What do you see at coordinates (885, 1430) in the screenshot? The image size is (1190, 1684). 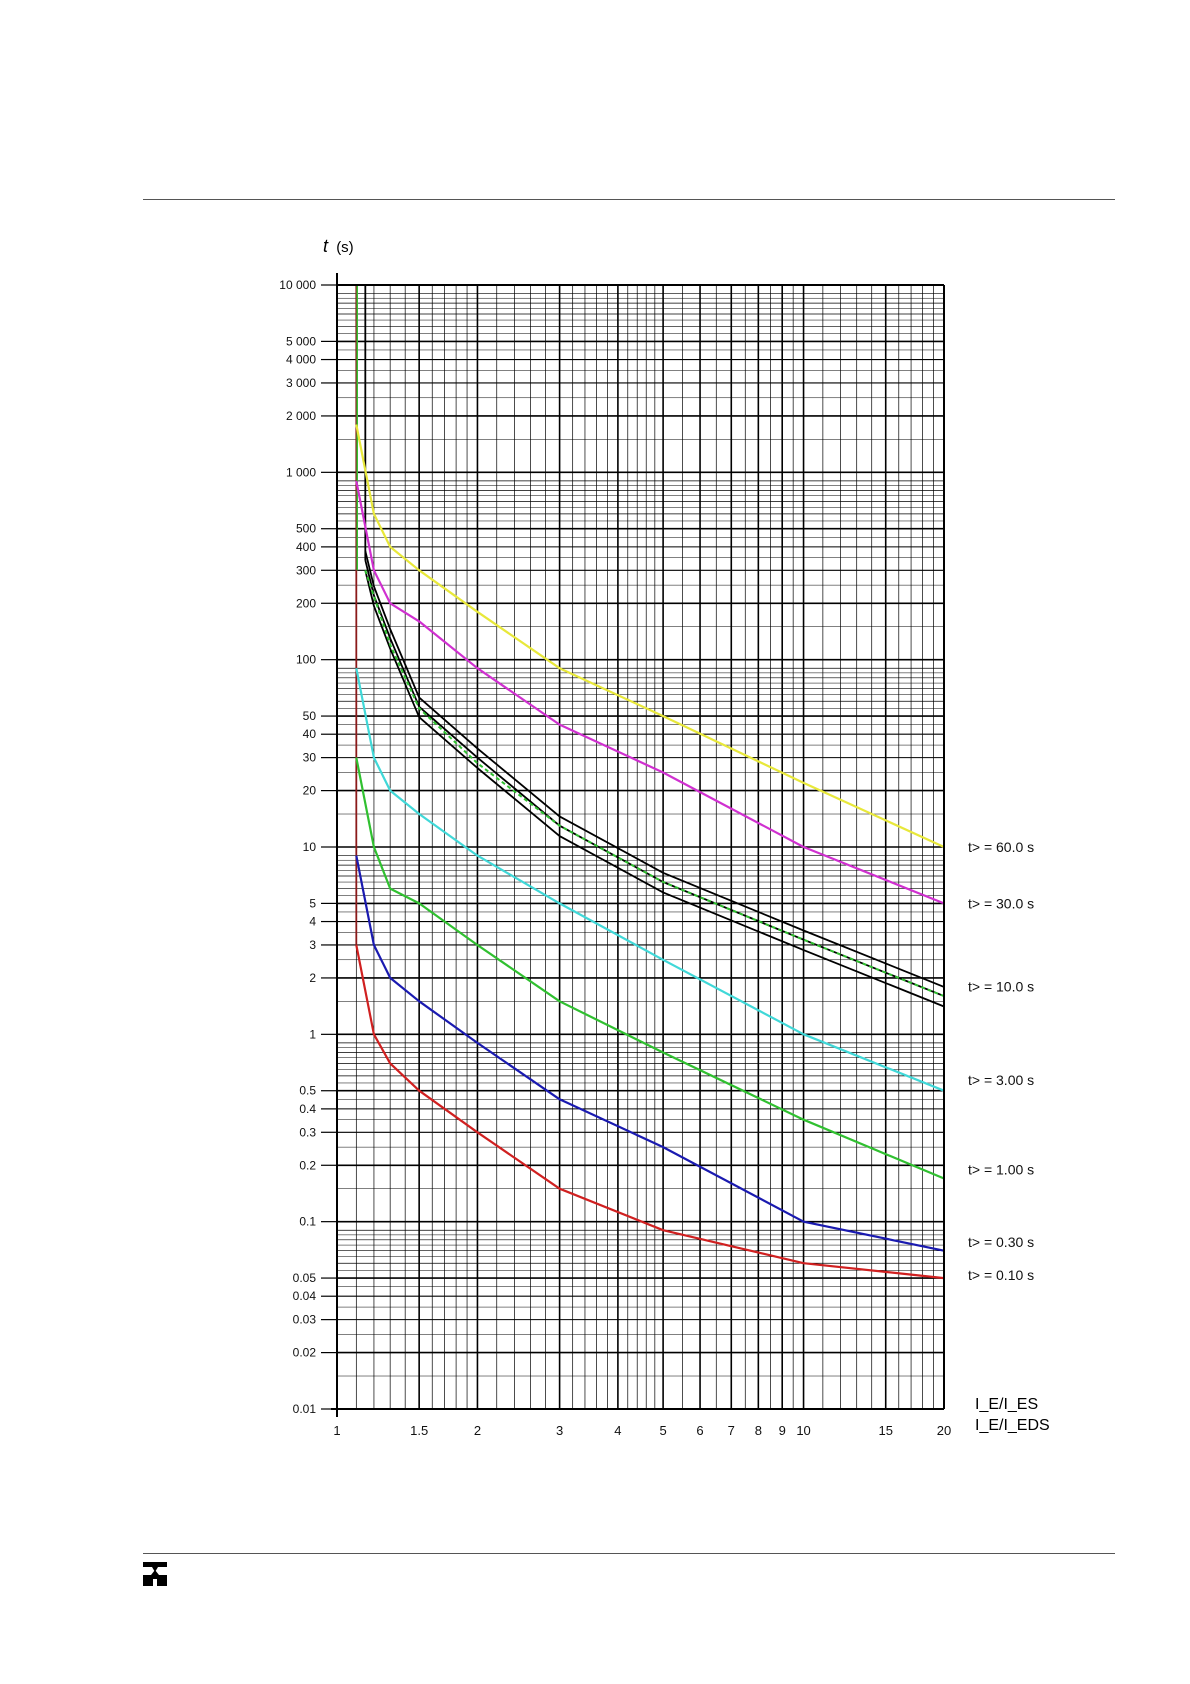 I see `x-tick-label: 15` at bounding box center [885, 1430].